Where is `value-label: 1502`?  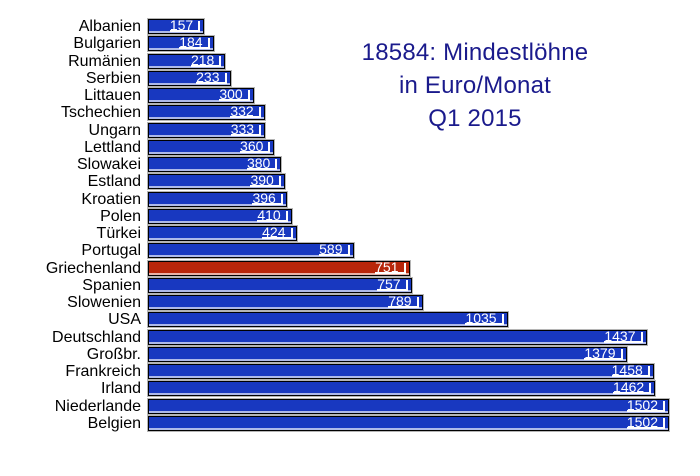 value-label: 1502 is located at coordinates (645, 421).